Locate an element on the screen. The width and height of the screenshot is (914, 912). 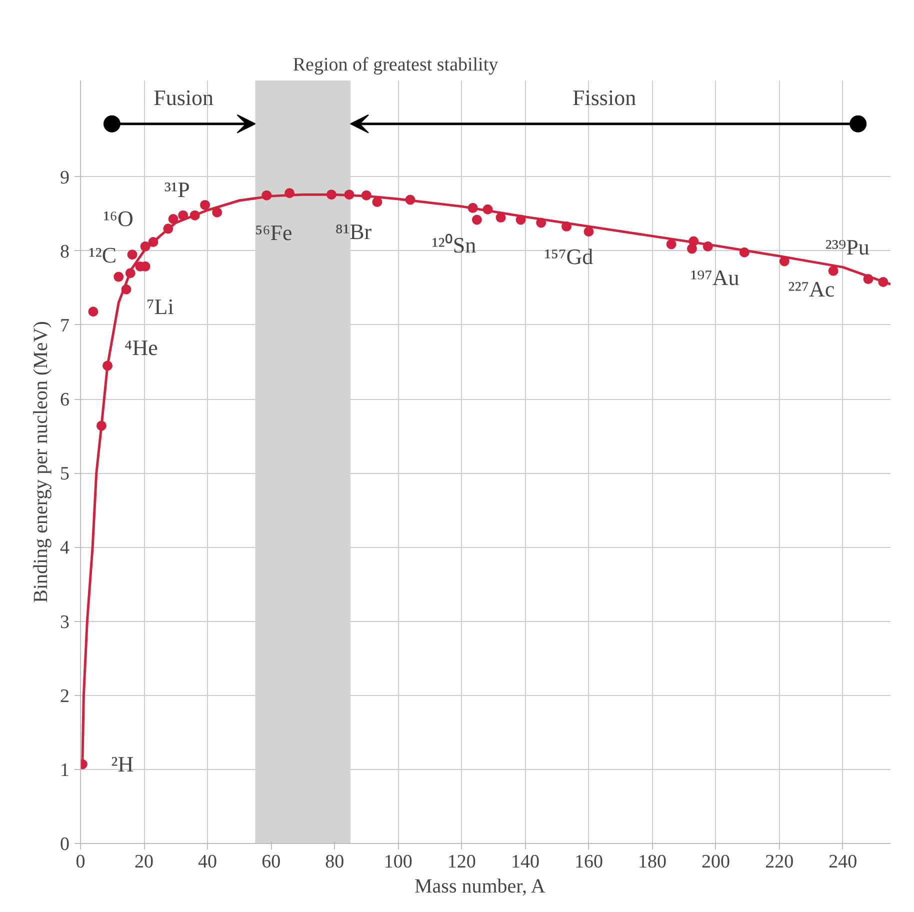
y-tick-label: 1 is located at coordinates (65, 770).